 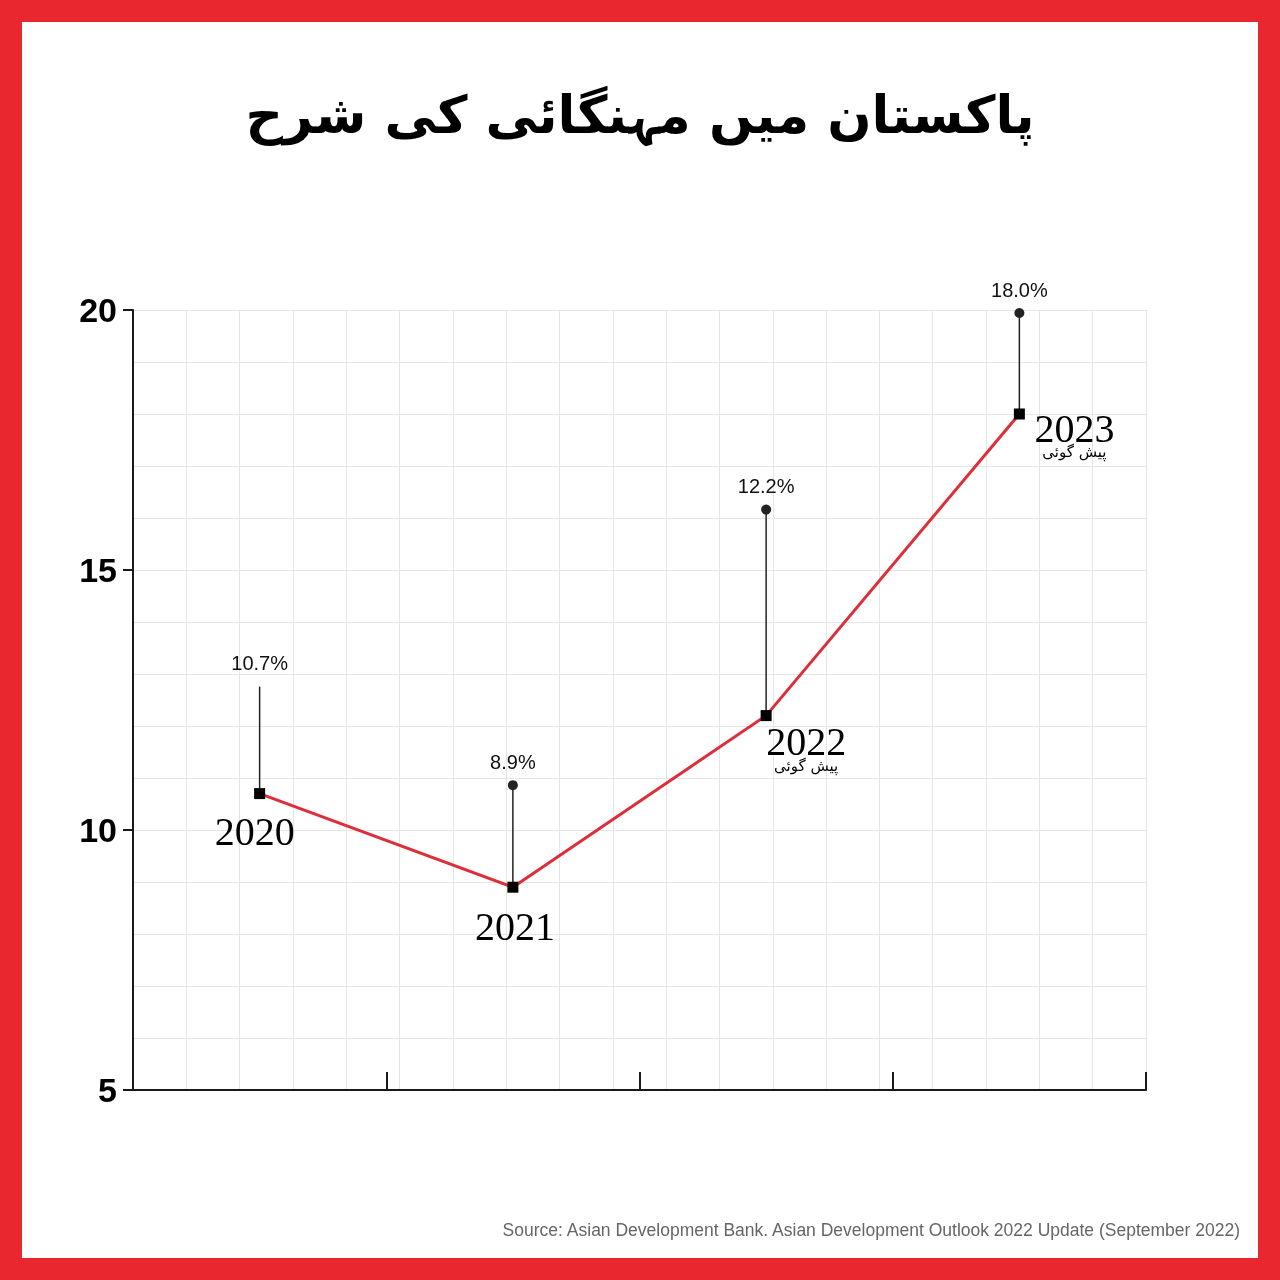 What do you see at coordinates (98, 570) in the screenshot?
I see `y-tick-label: 15` at bounding box center [98, 570].